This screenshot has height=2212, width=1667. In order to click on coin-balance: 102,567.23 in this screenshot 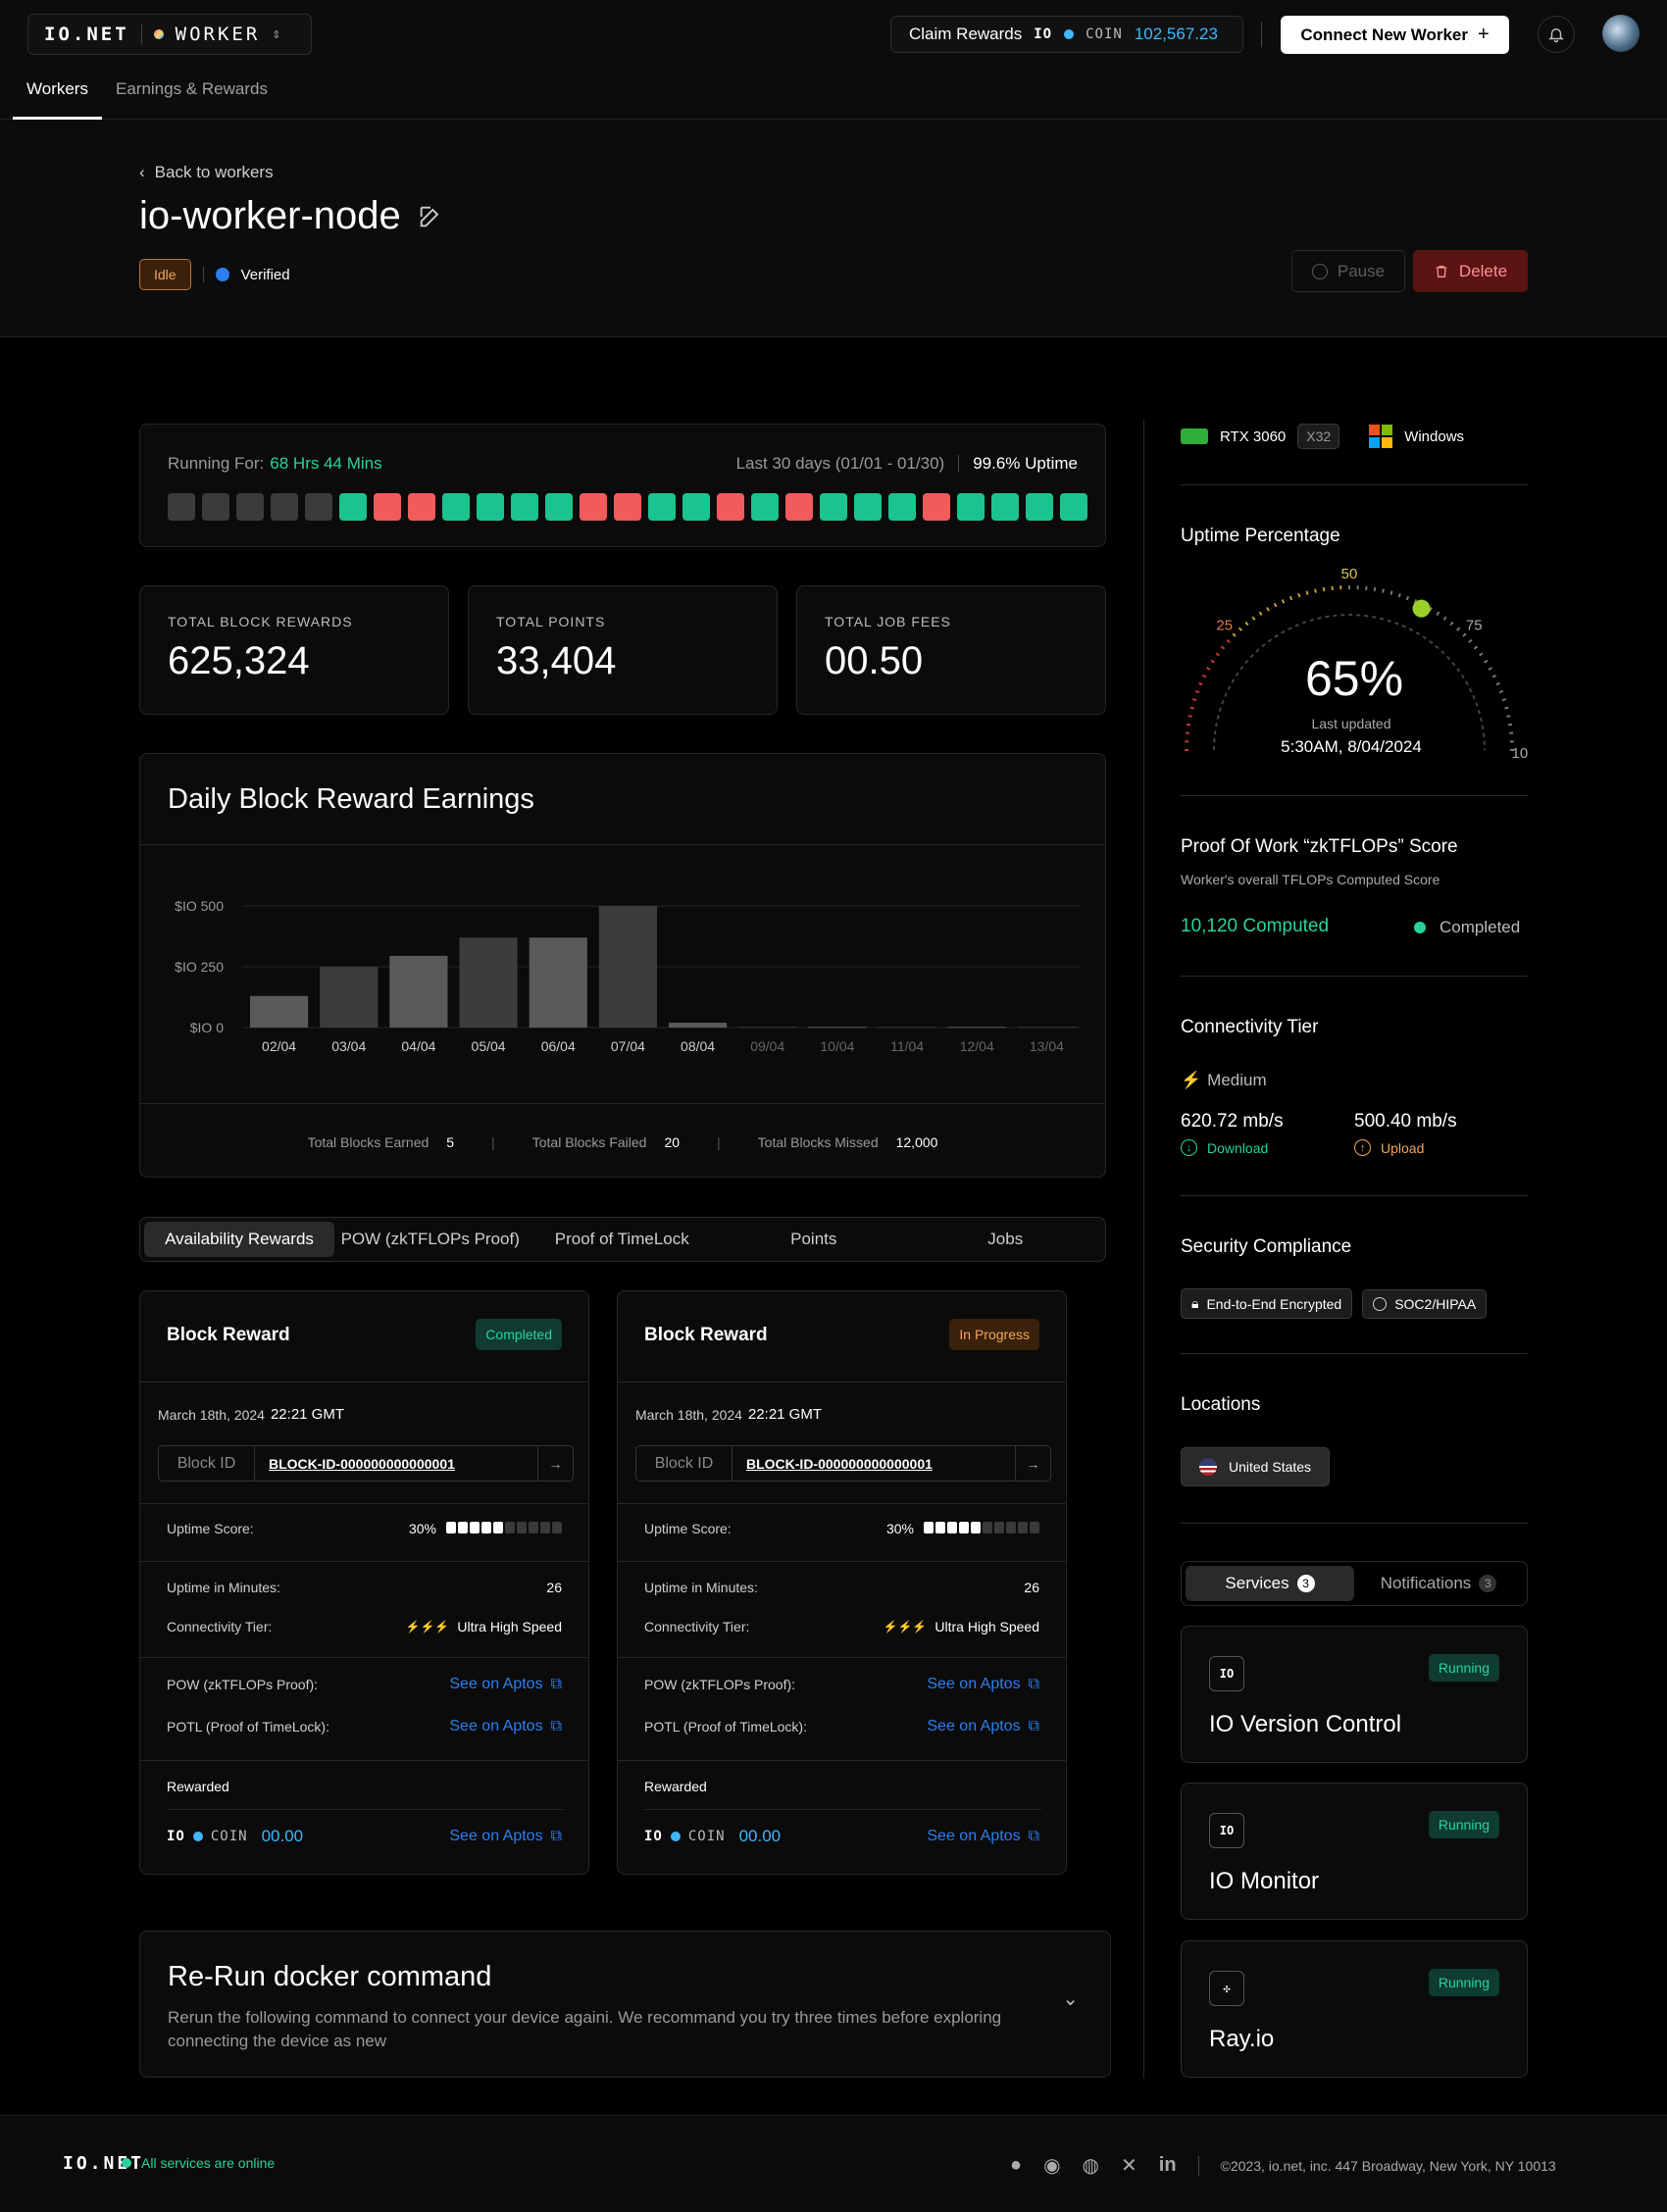, I will do `click(1176, 34)`.